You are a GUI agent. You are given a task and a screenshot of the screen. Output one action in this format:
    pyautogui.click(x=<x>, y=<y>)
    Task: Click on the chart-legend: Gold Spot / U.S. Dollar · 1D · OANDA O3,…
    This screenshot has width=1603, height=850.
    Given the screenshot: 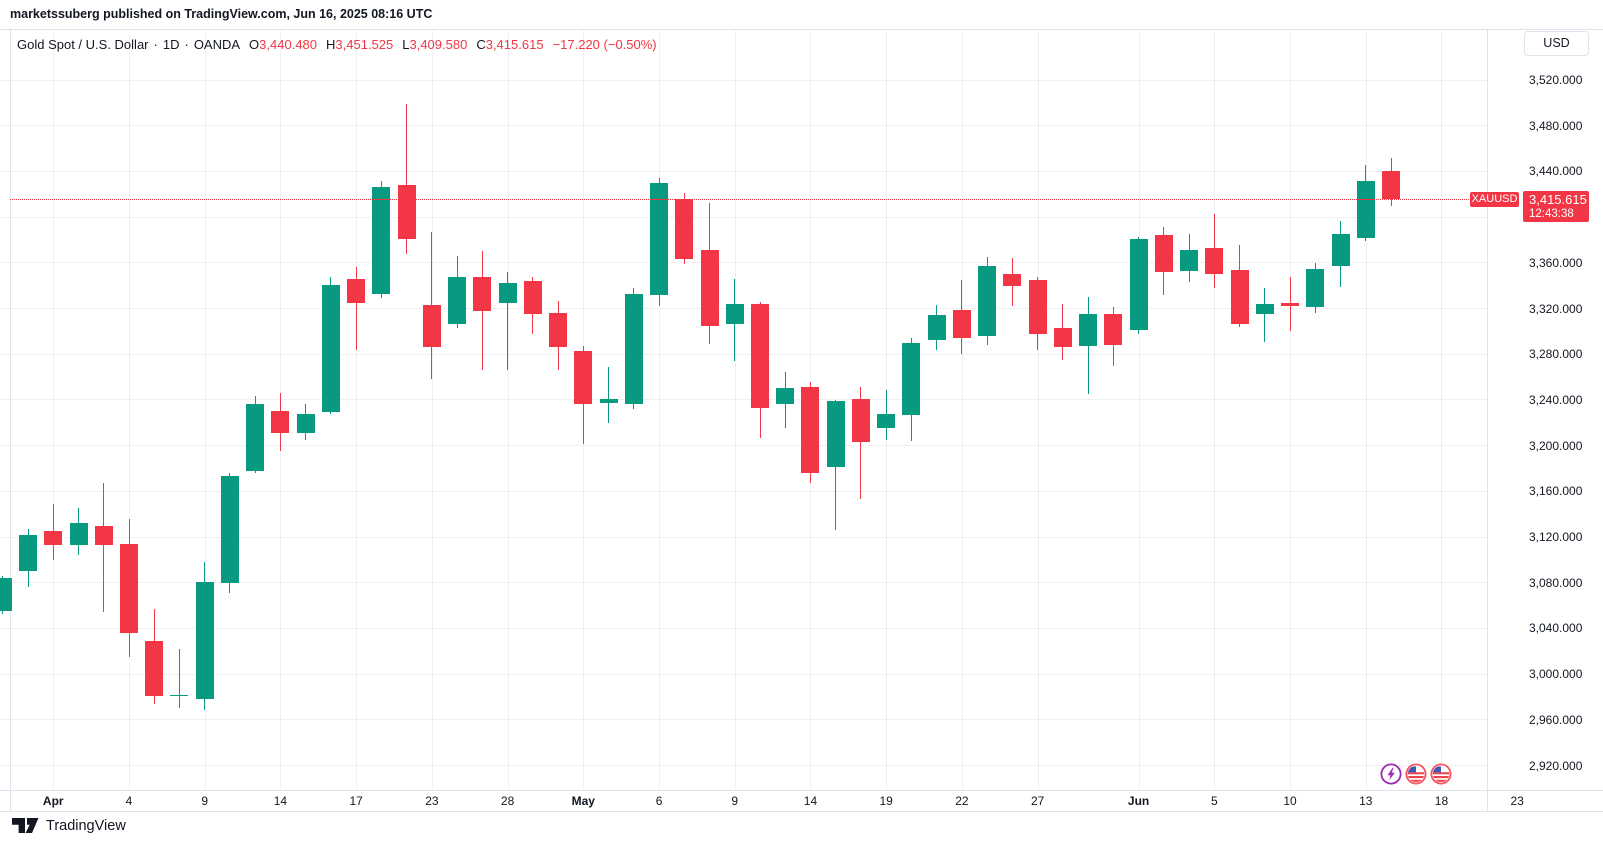 What is the action you would take?
    pyautogui.click(x=337, y=44)
    